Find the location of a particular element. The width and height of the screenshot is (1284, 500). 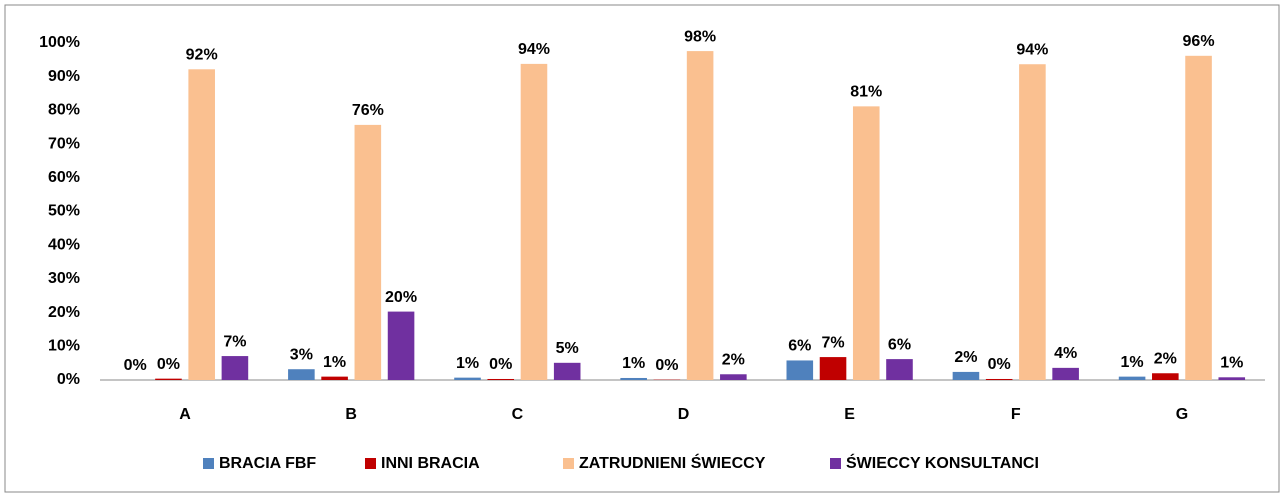

legend-label: ŚWIECCY KONSULTANCI is located at coordinates (942, 462).